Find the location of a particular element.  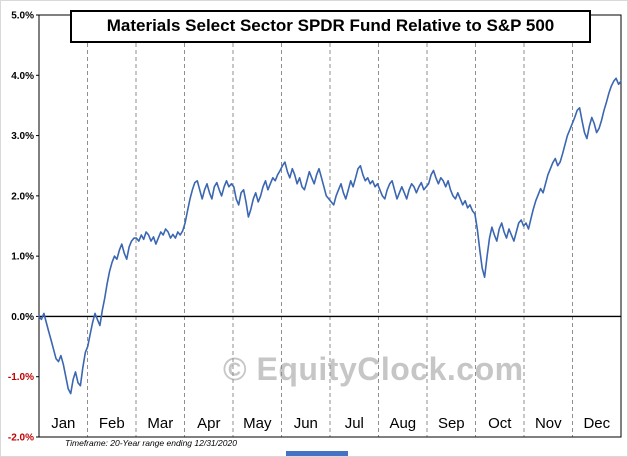

month-label: Dec is located at coordinates (596, 423).